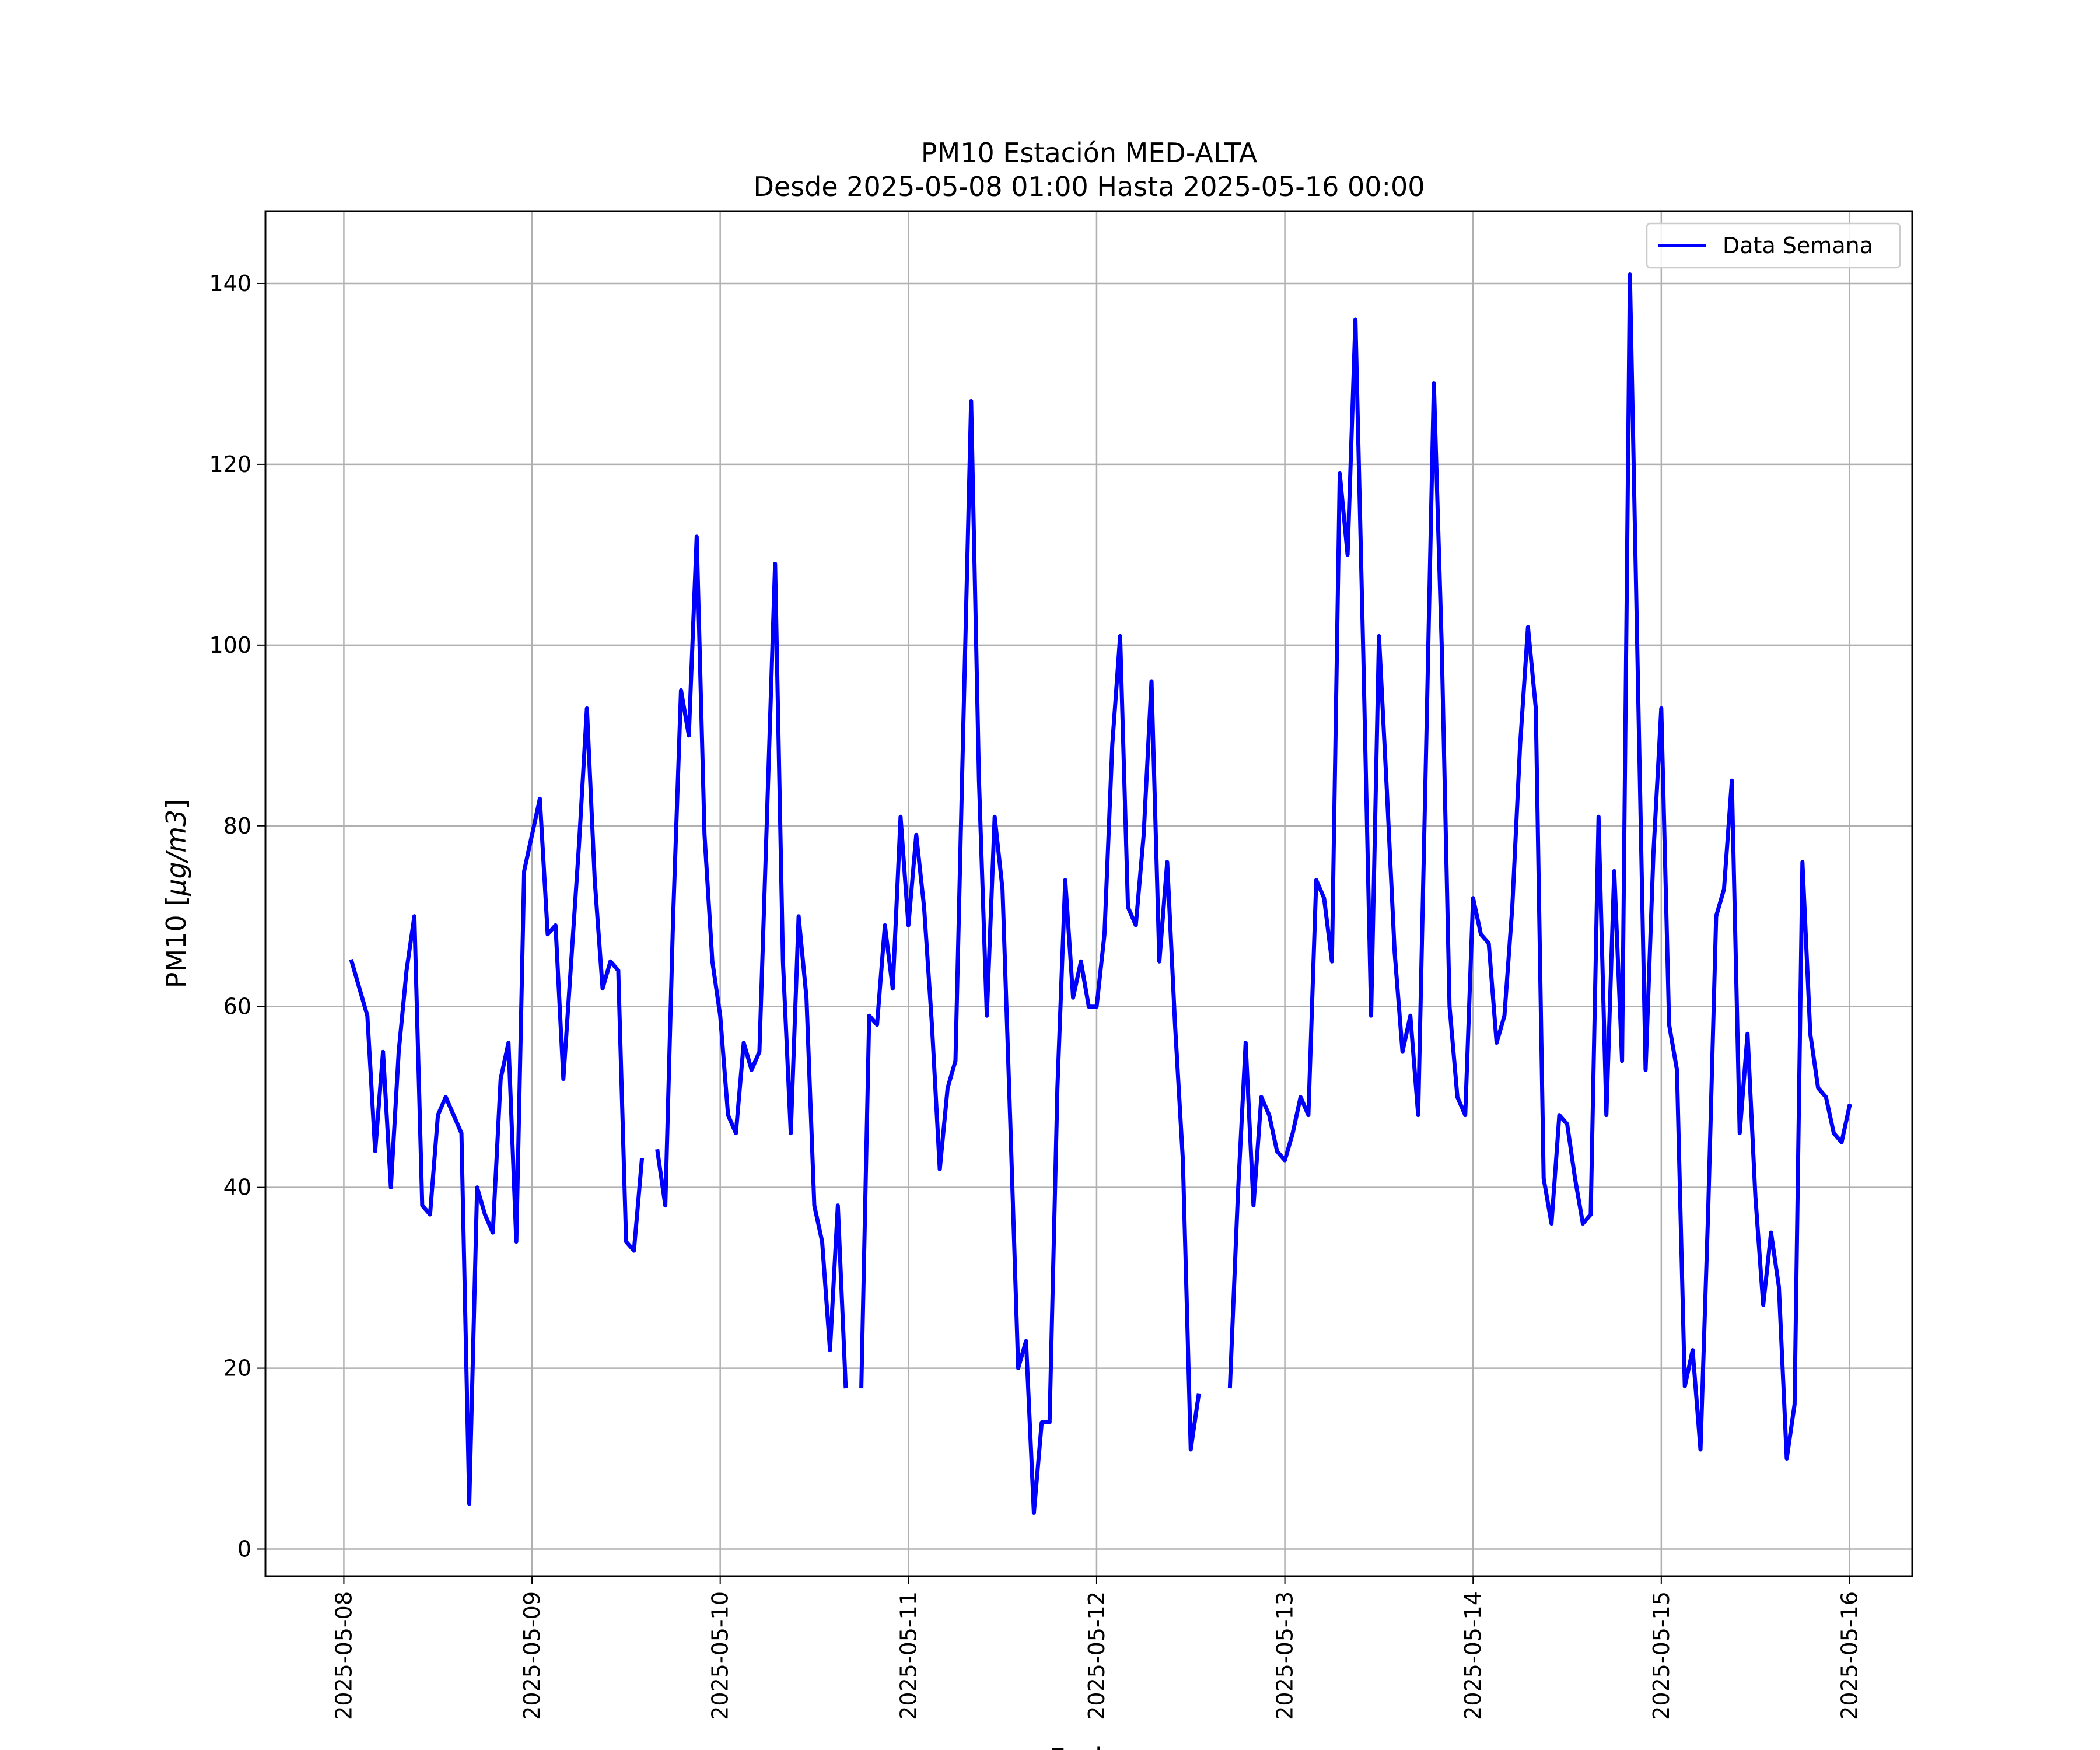  Describe the element at coordinates (1285, 1655) in the screenshot. I see `x-tick-label: 2025-05-13` at that location.